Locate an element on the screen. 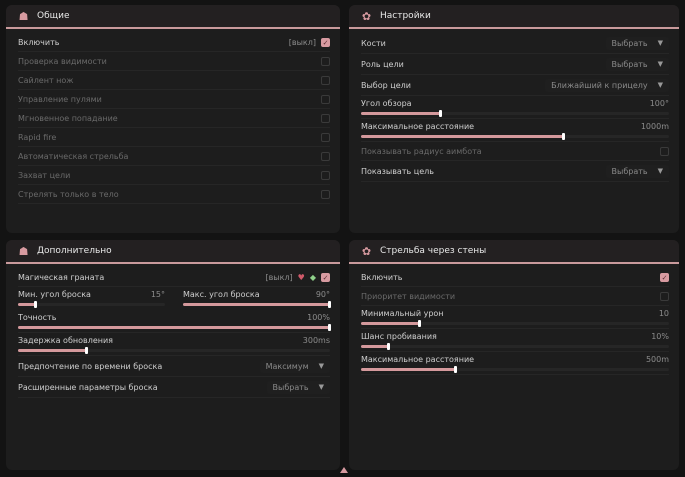 The height and width of the screenshot is (477, 685). slider-header: Угол обзора 100° is located at coordinates (515, 103).